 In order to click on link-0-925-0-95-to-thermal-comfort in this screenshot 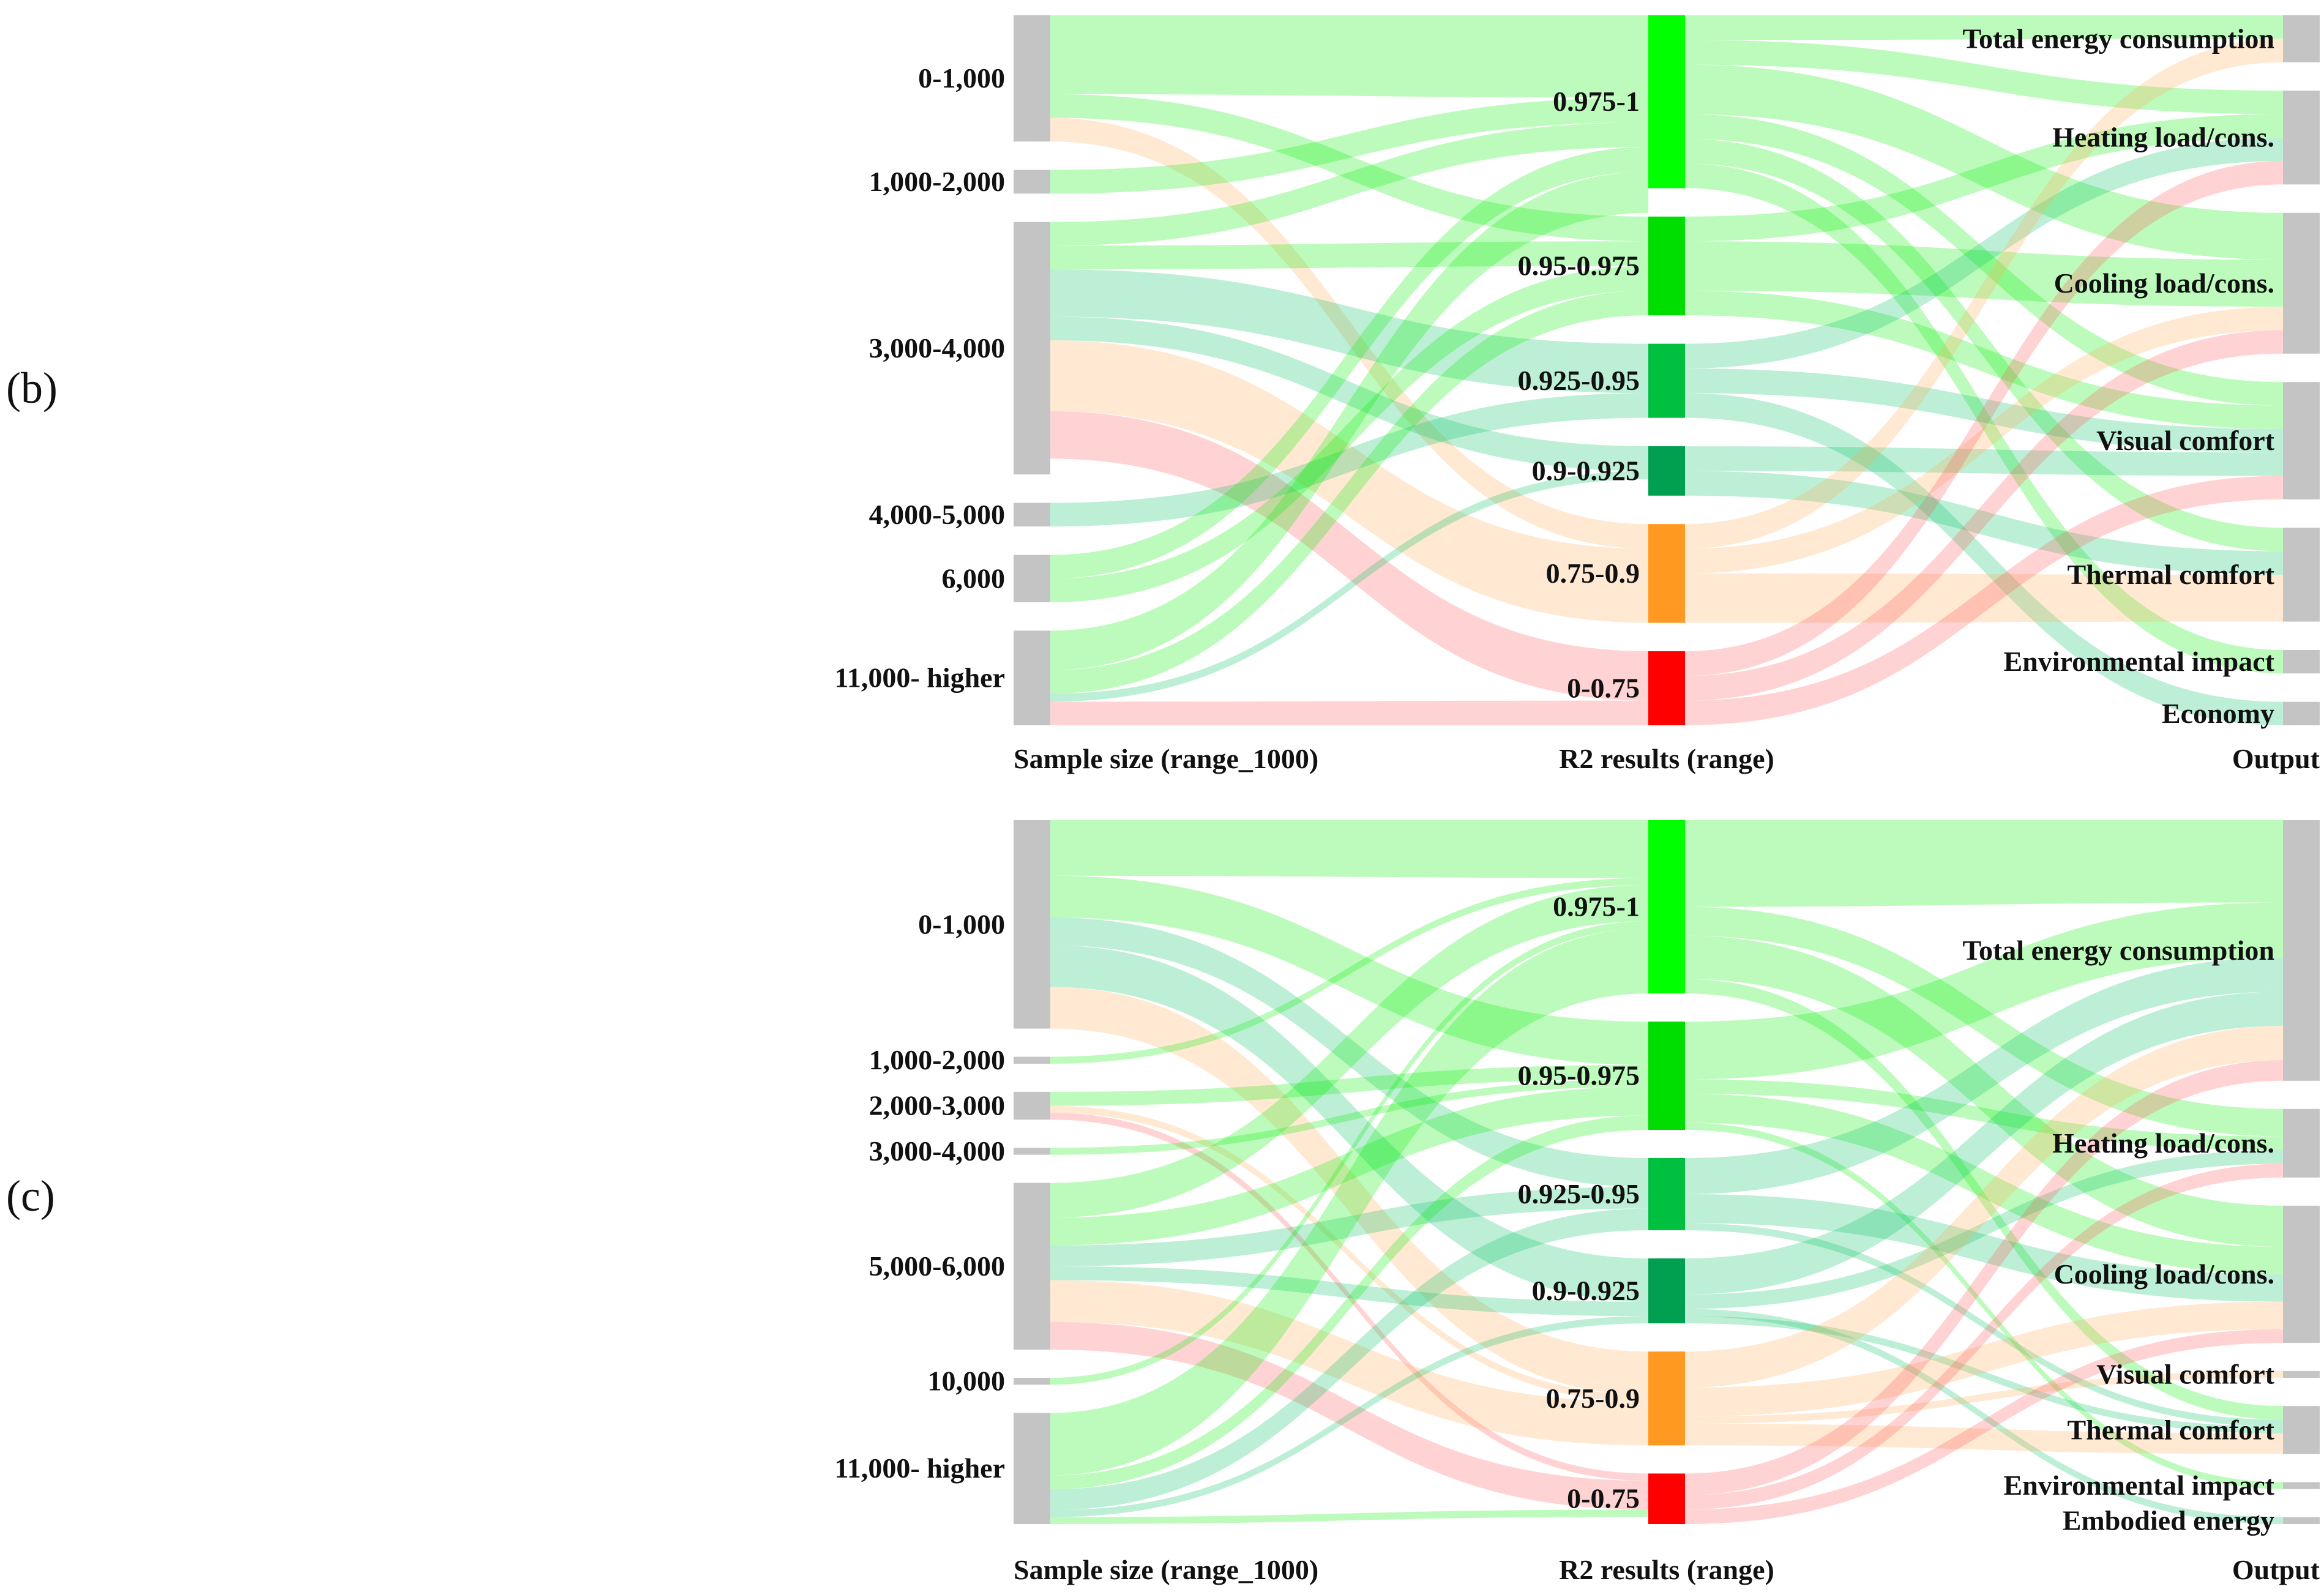, I will do `click(1984, 1325)`.